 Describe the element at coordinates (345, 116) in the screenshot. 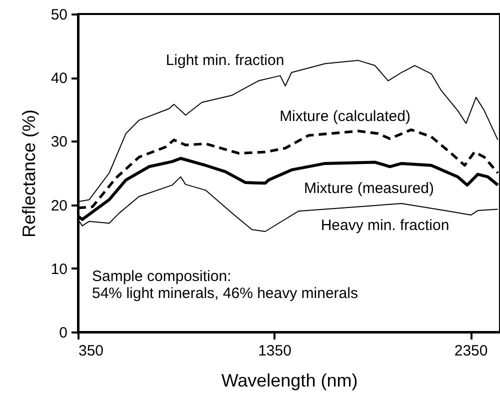

I see `series-label: Mixture (calculated)` at that location.